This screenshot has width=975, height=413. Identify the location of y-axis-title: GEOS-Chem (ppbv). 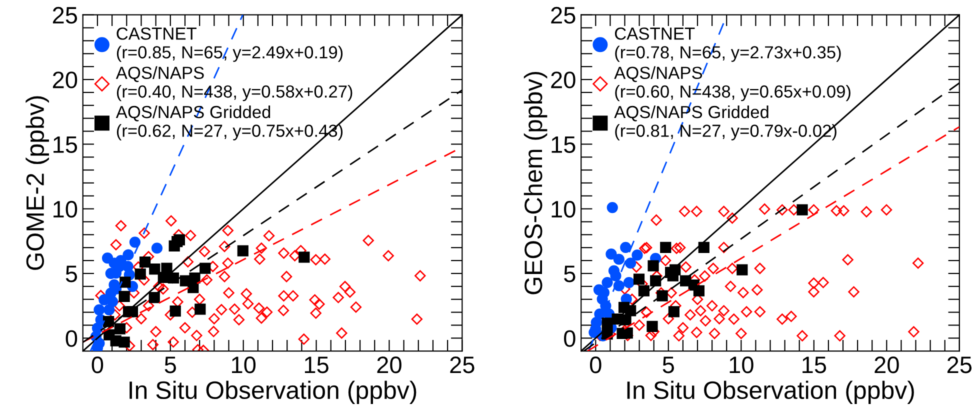
(536, 183).